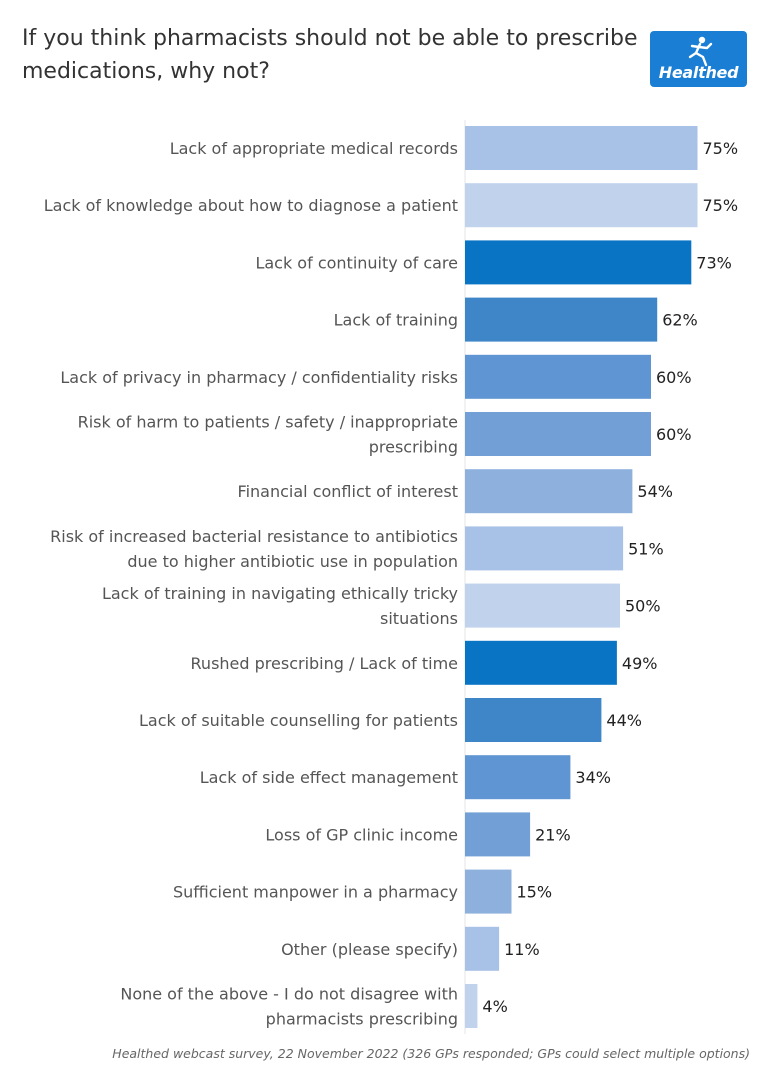  What do you see at coordinates (624, 720) in the screenshot?
I see `data-label: 44%` at bounding box center [624, 720].